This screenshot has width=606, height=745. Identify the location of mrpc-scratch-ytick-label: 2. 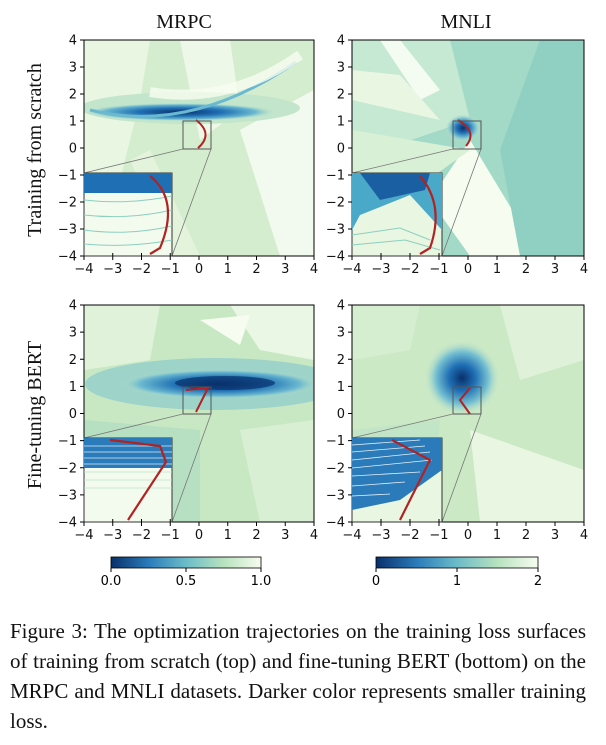
(73, 95).